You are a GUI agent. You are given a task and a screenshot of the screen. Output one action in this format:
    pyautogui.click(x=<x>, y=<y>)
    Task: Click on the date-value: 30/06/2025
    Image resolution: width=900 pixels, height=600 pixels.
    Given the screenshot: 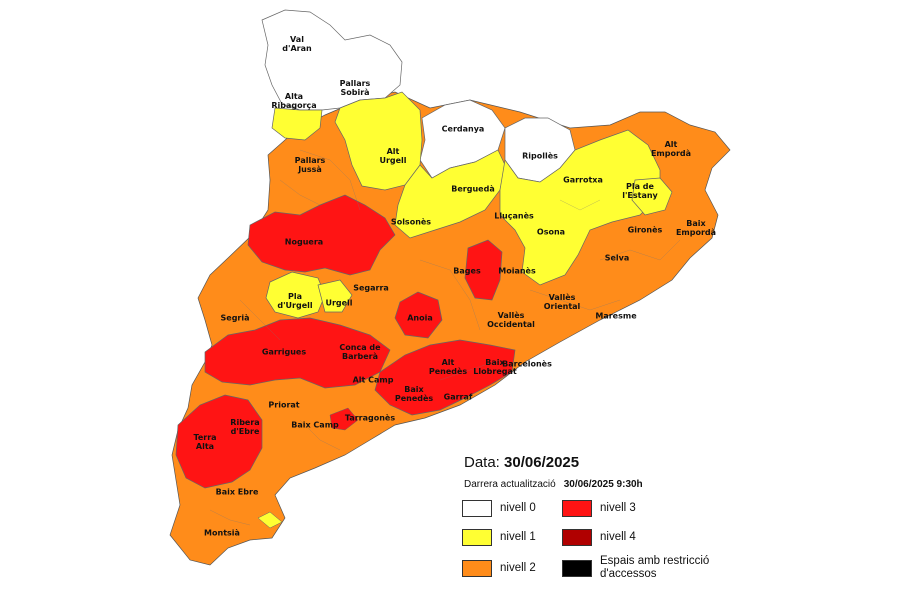 What is the action you would take?
    pyautogui.click(x=542, y=462)
    